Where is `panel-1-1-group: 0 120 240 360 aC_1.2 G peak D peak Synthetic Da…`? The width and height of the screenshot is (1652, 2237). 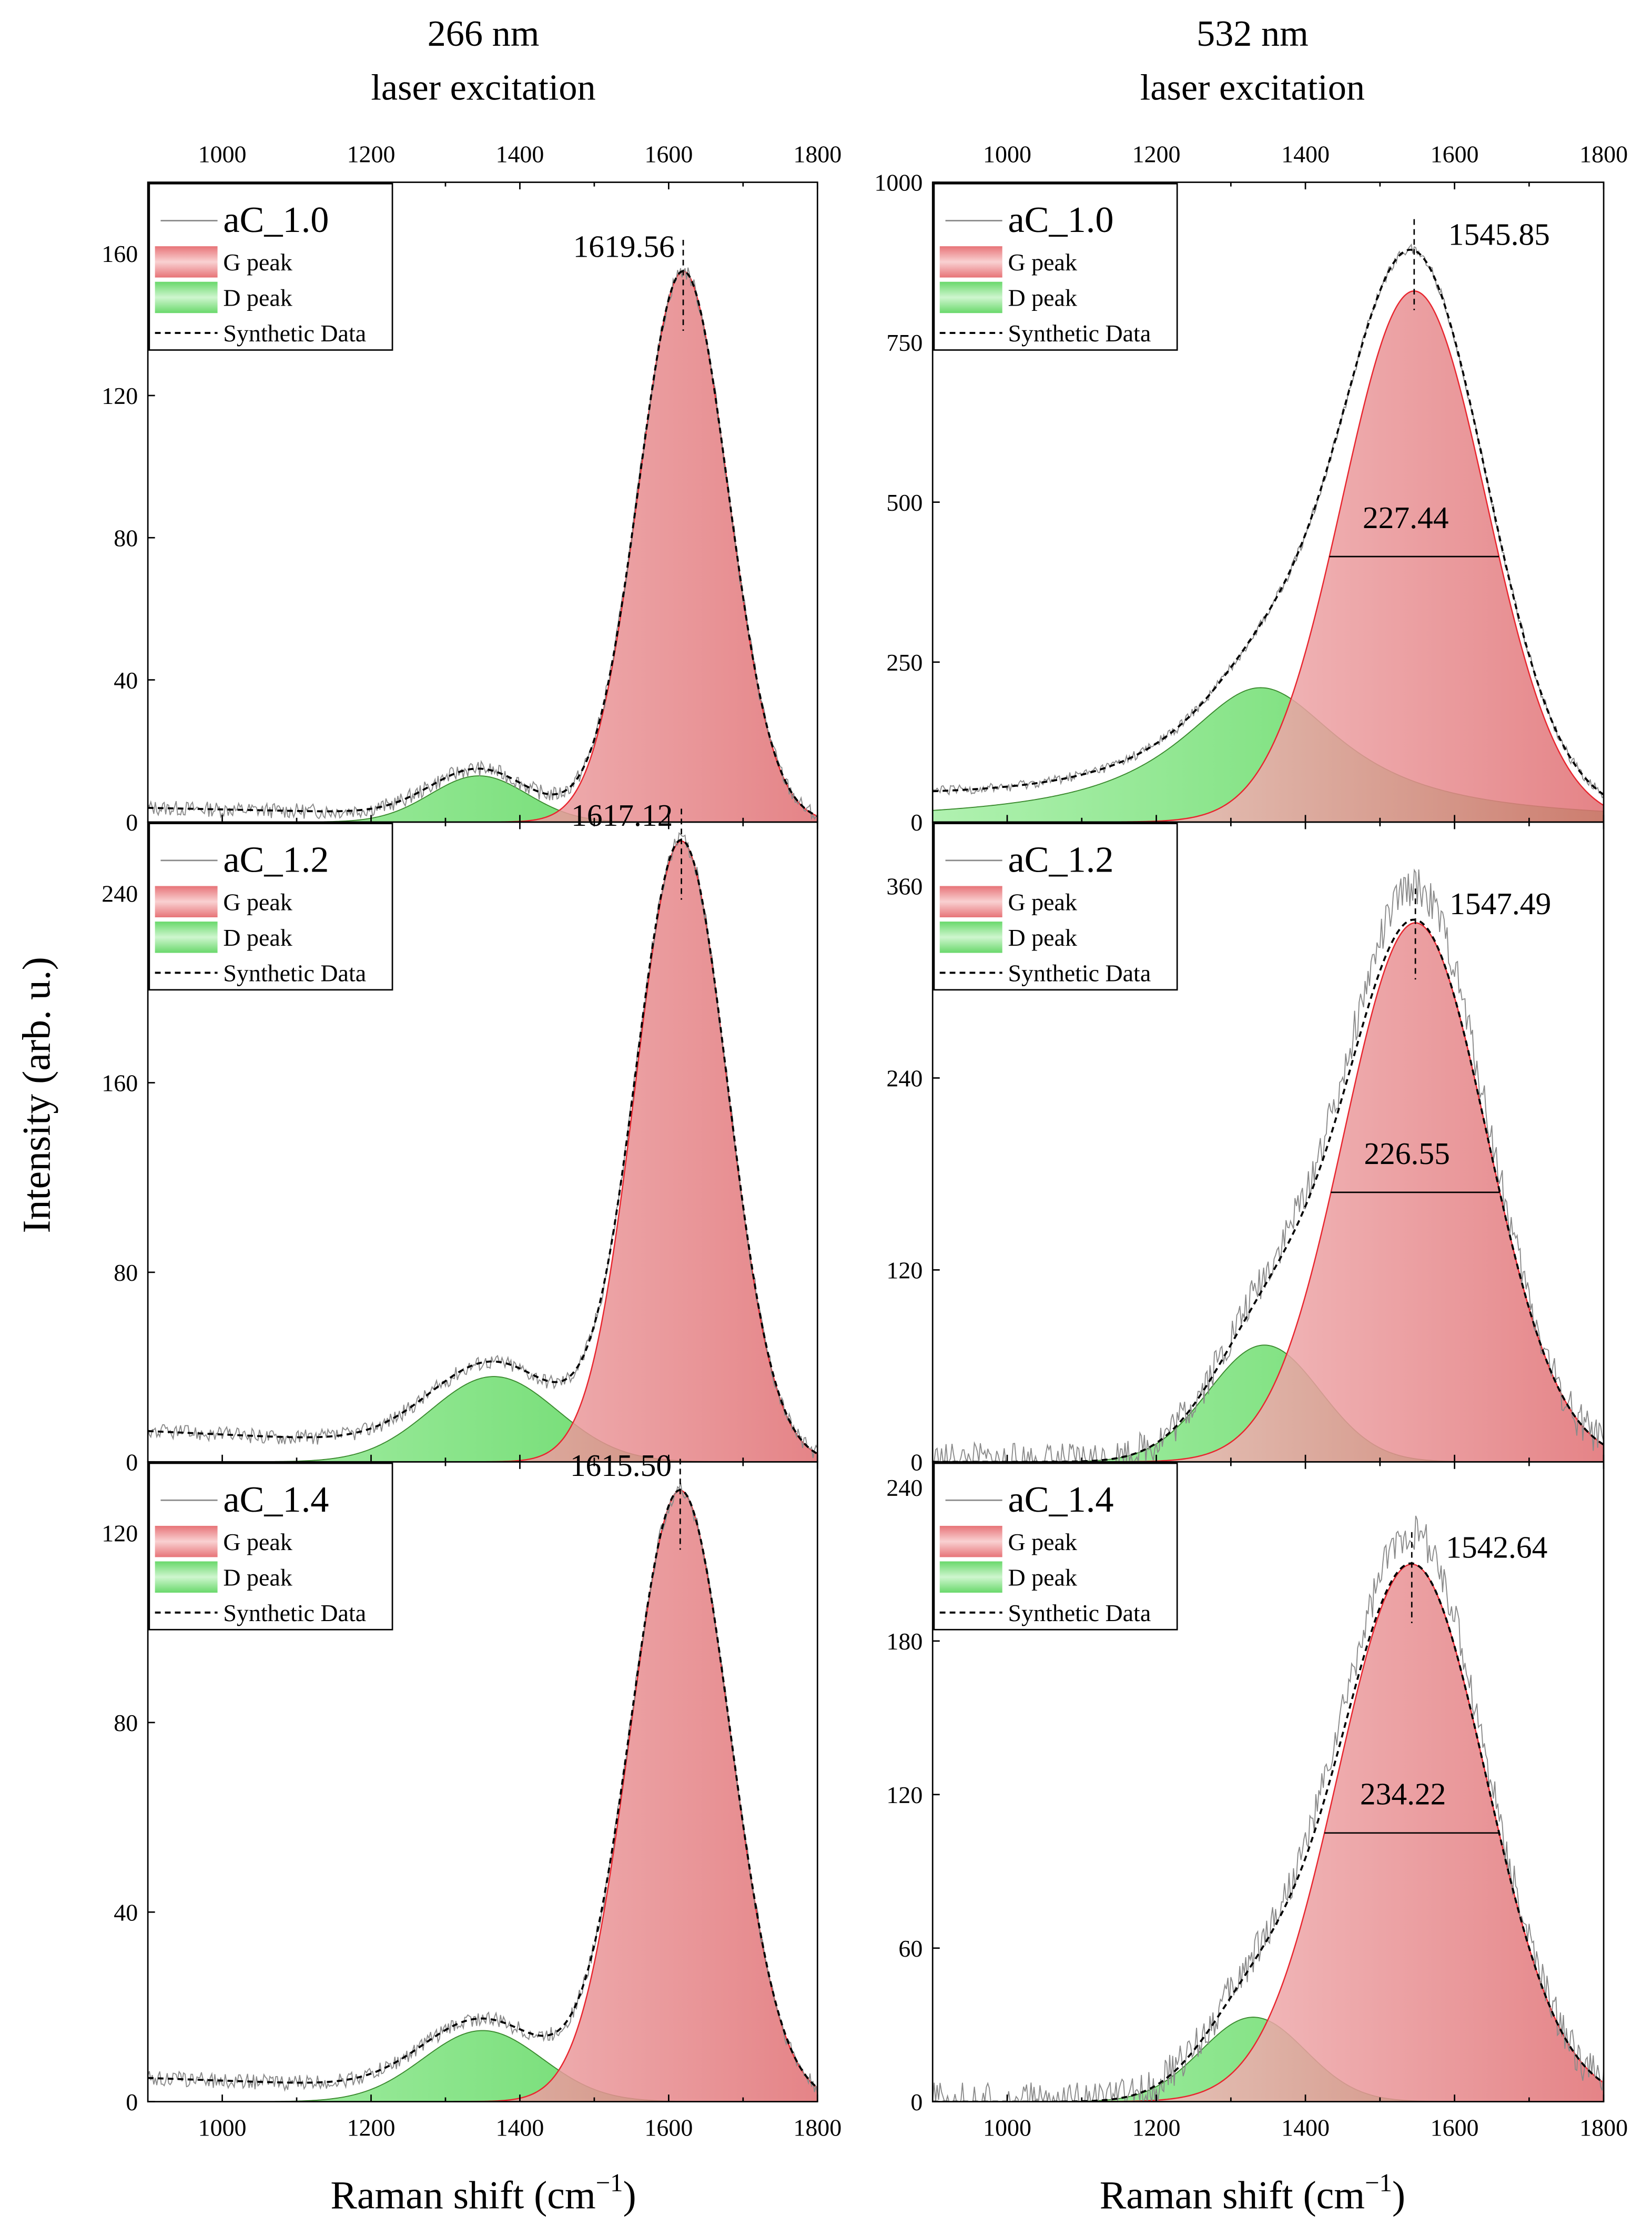
panel-1-1-group: 0 120 240 360 aC_1.2 G peak D peak Synthetic Da… is located at coordinates (1245, 1148).